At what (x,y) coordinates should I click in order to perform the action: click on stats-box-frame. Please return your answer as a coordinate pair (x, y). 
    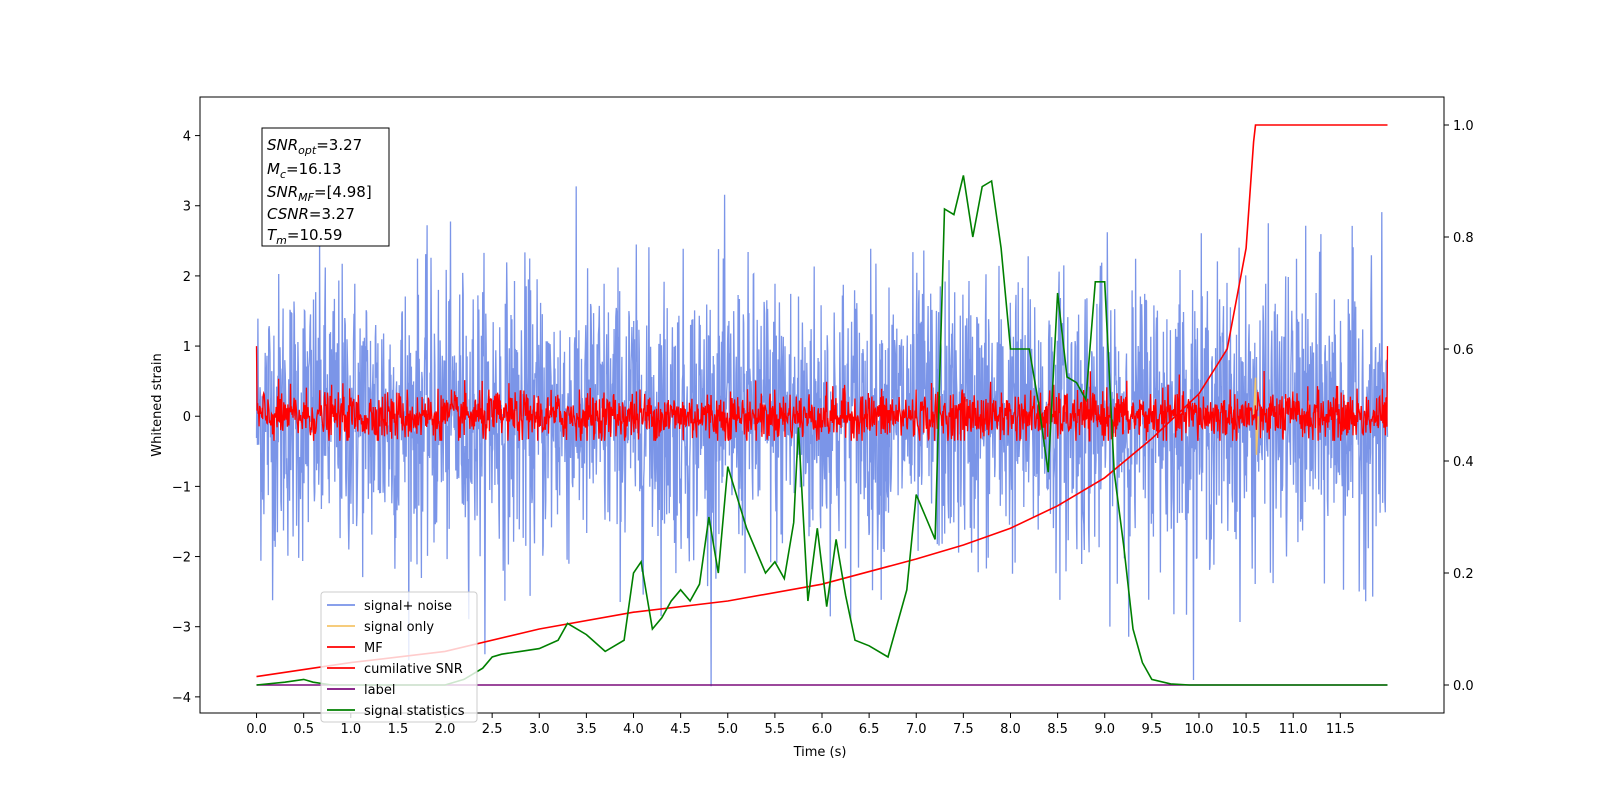
    Looking at the image, I should click on (325, 187).